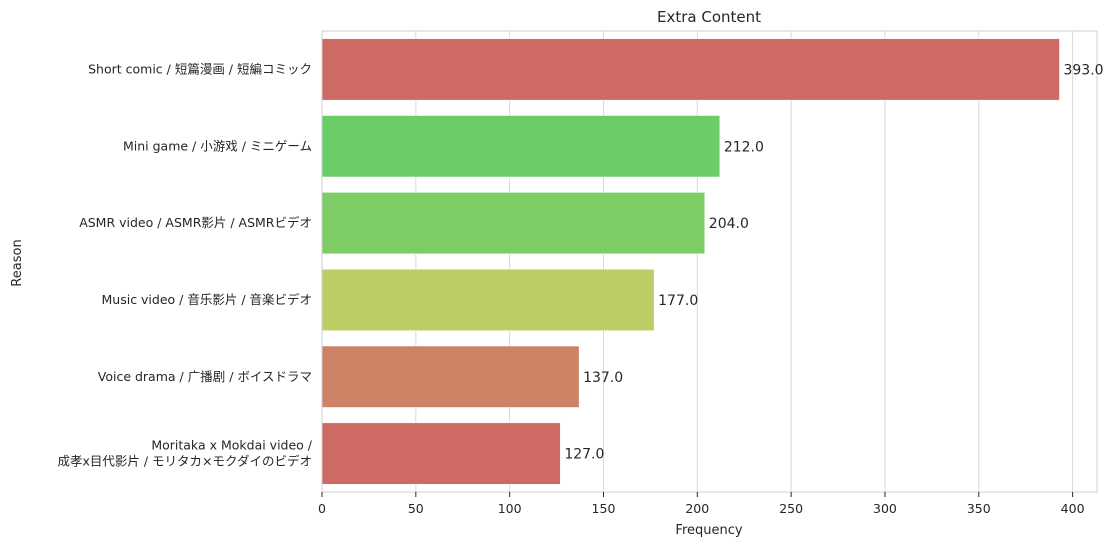  I want to click on category-label: Short comic / 短篇漫画 / 短編コミック, so click(200, 68).